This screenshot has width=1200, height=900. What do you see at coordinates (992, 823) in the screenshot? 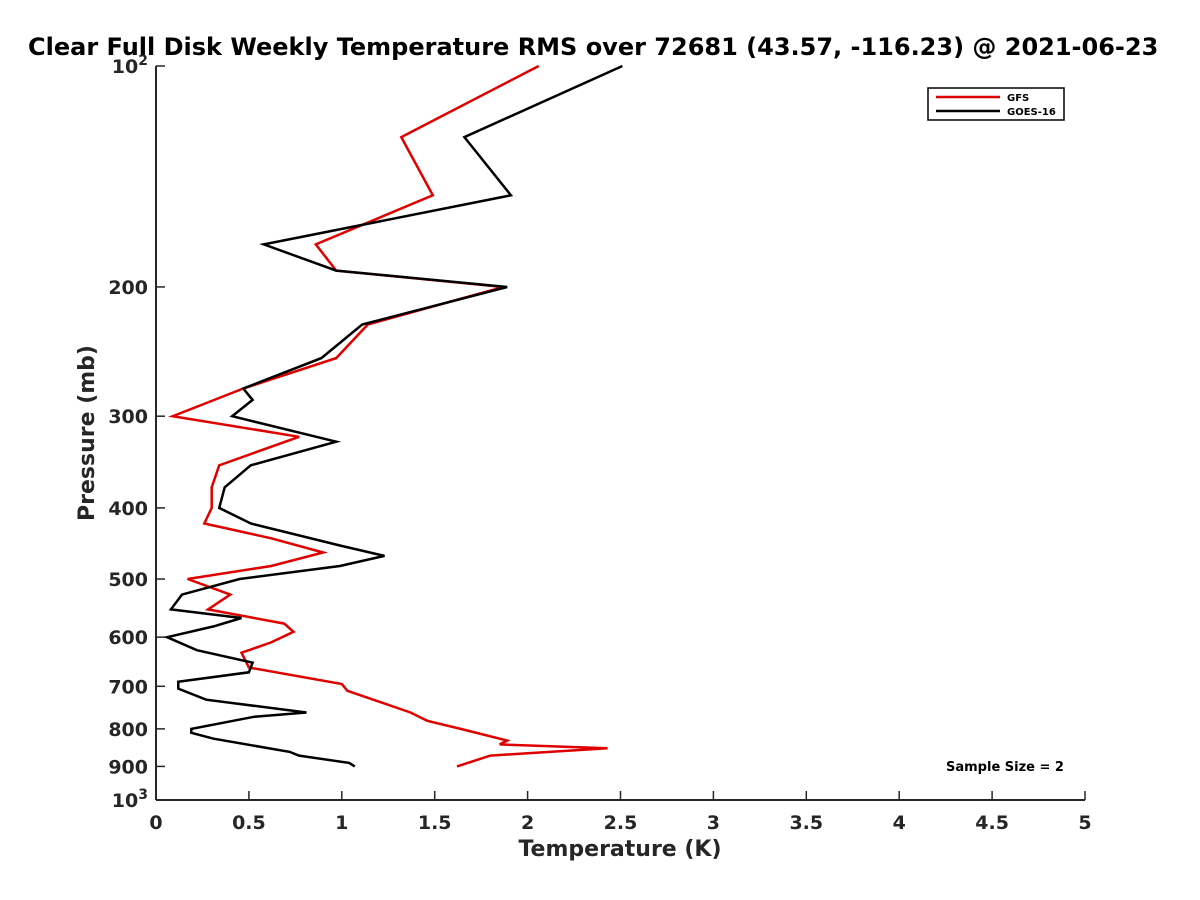
I see `x-tick-label: 4.5` at bounding box center [992, 823].